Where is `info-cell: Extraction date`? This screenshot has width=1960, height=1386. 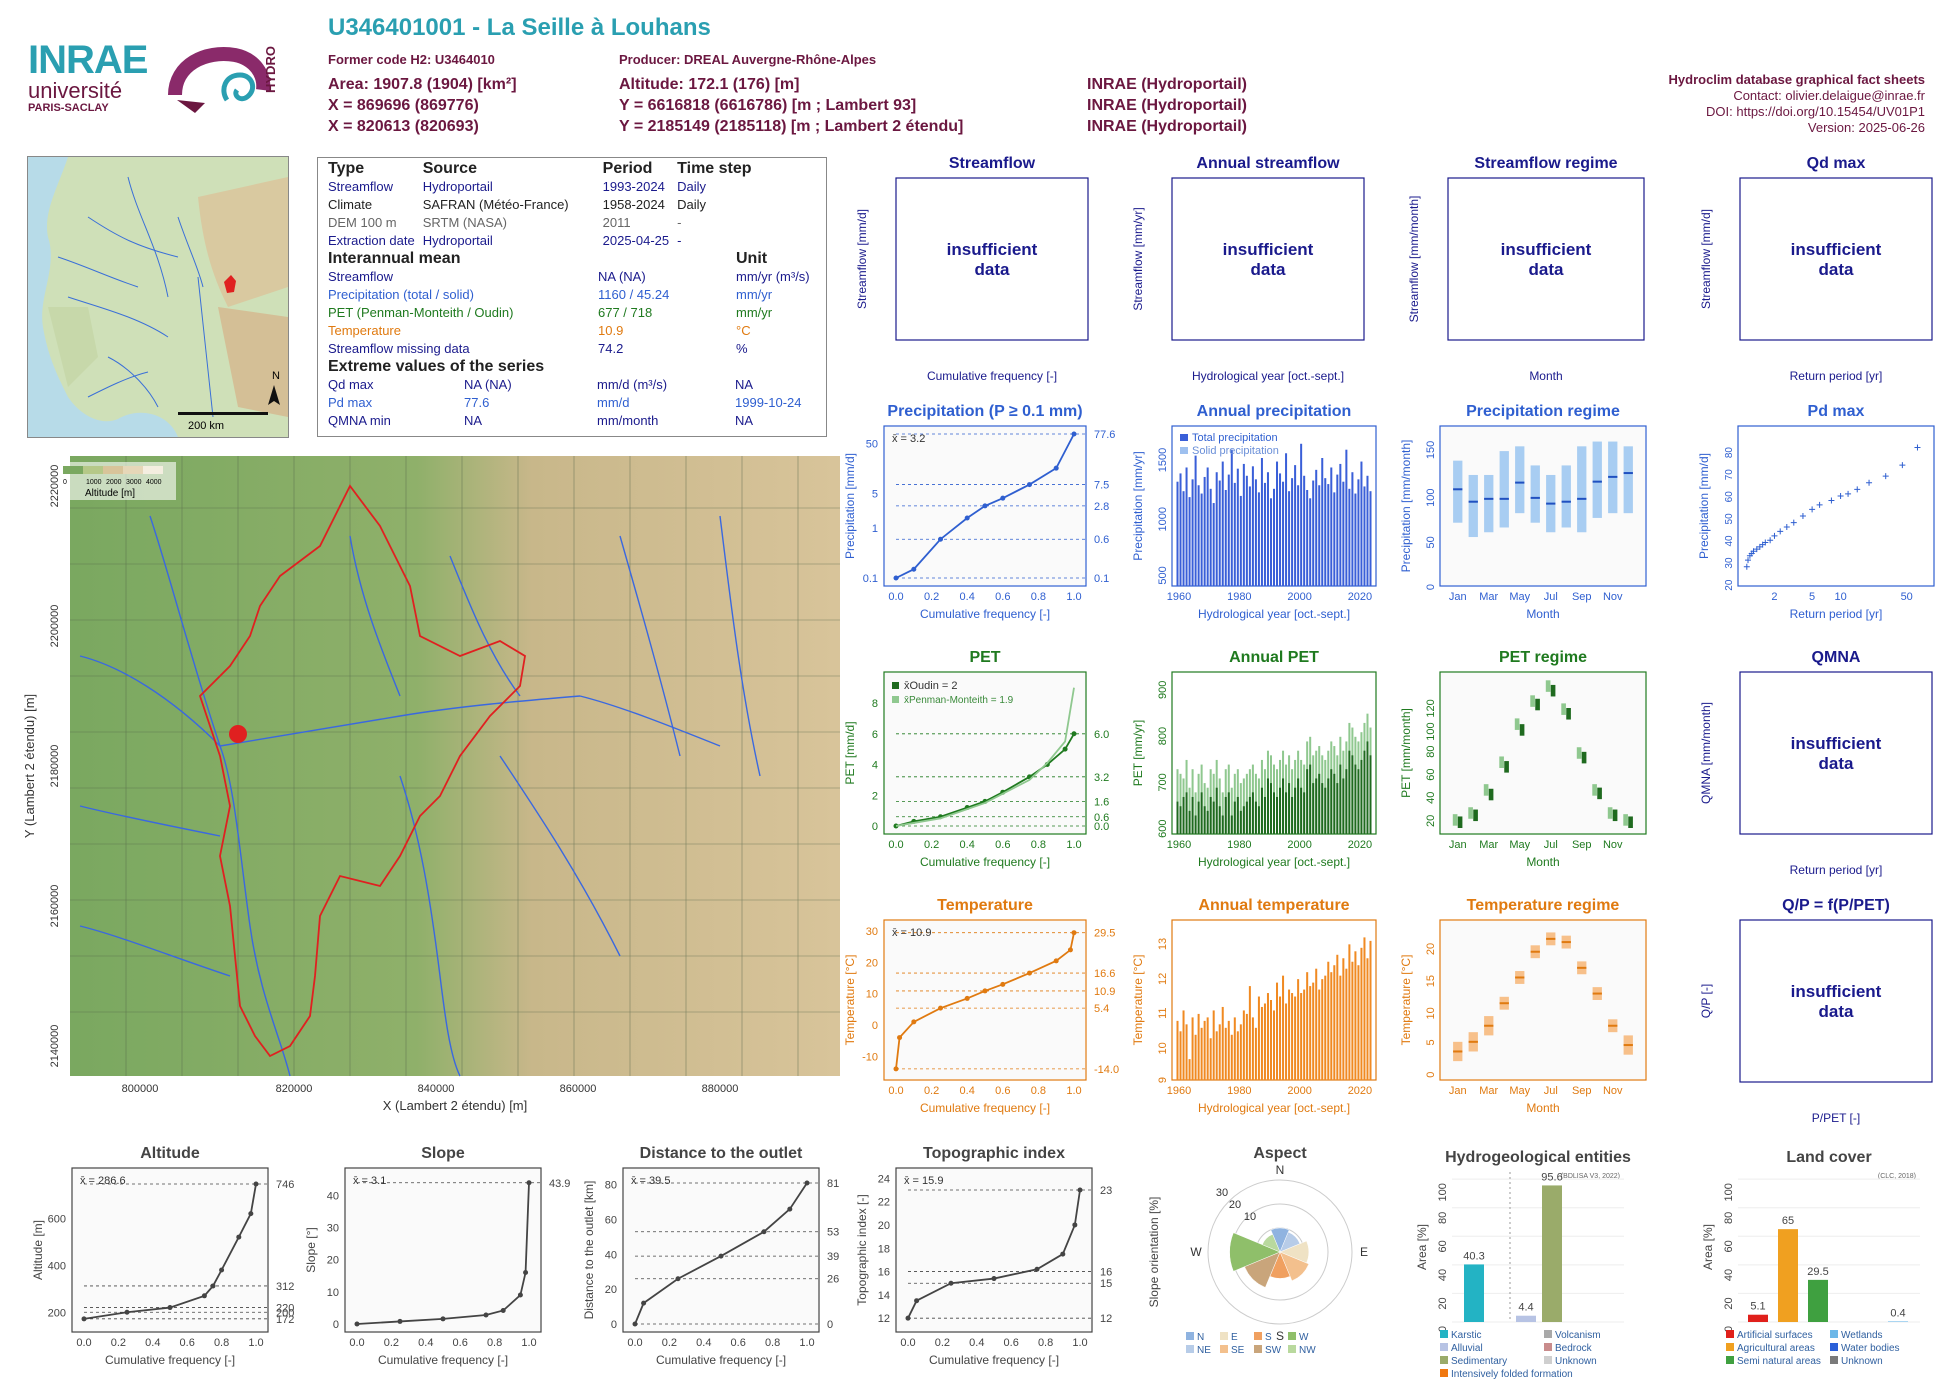
info-cell: Extraction date is located at coordinates (371, 240).